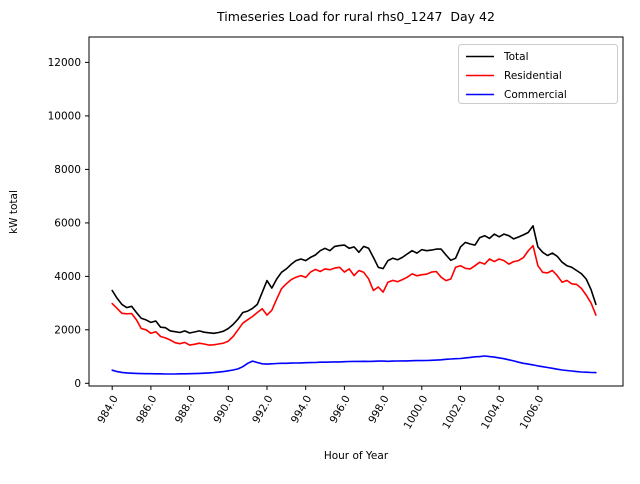  I want to click on x-tick-label: 1004.0, so click(493, 413).